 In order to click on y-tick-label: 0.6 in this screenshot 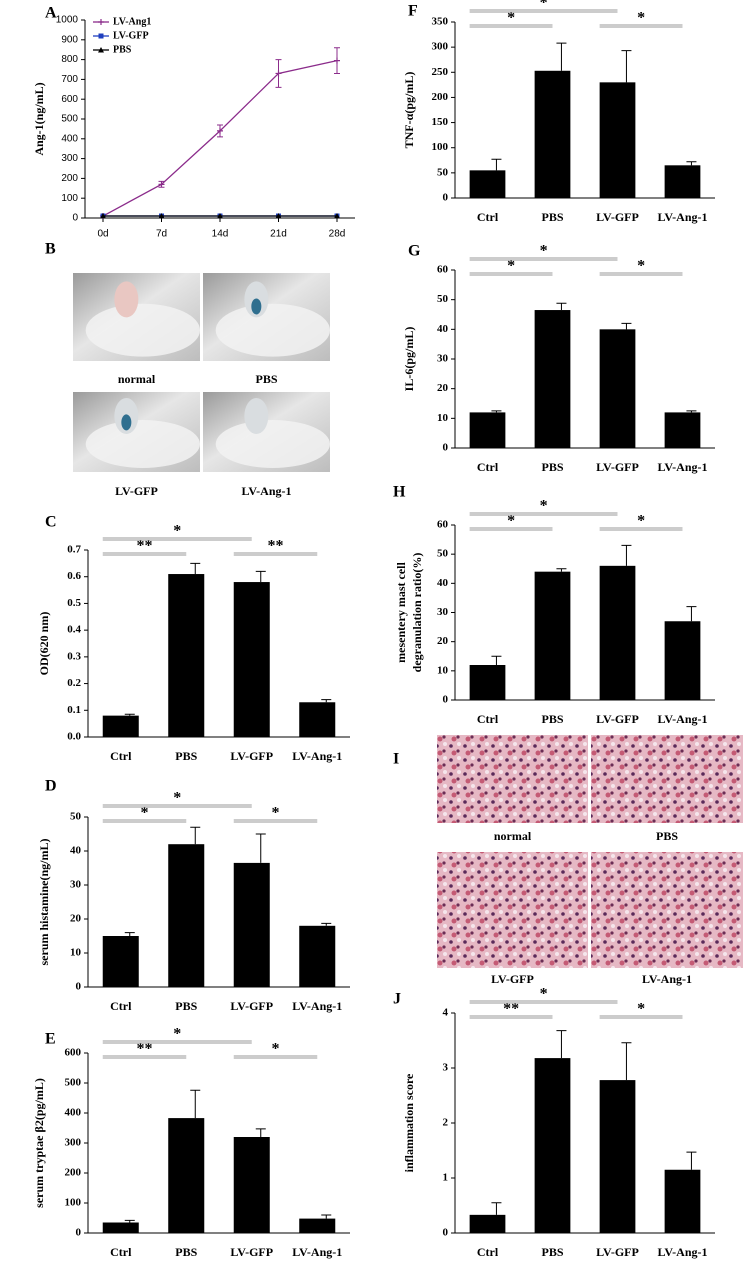, I will do `click(74, 576)`.